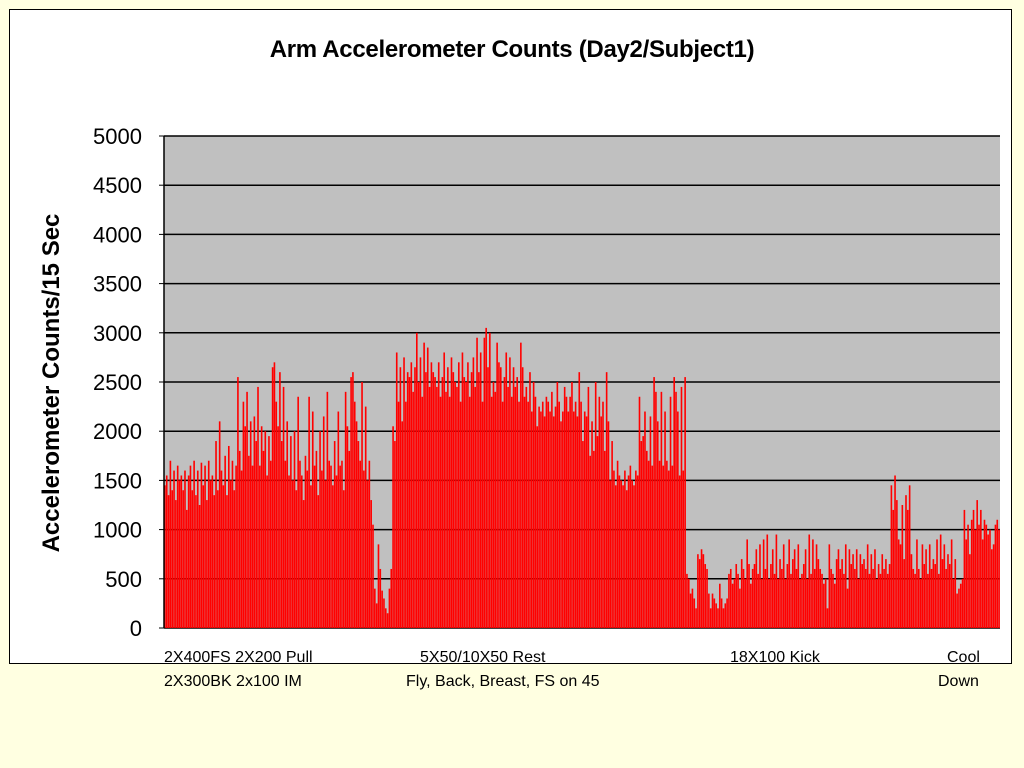 The image size is (1024, 768). I want to click on y-tick-label: 2500, so click(117, 382).